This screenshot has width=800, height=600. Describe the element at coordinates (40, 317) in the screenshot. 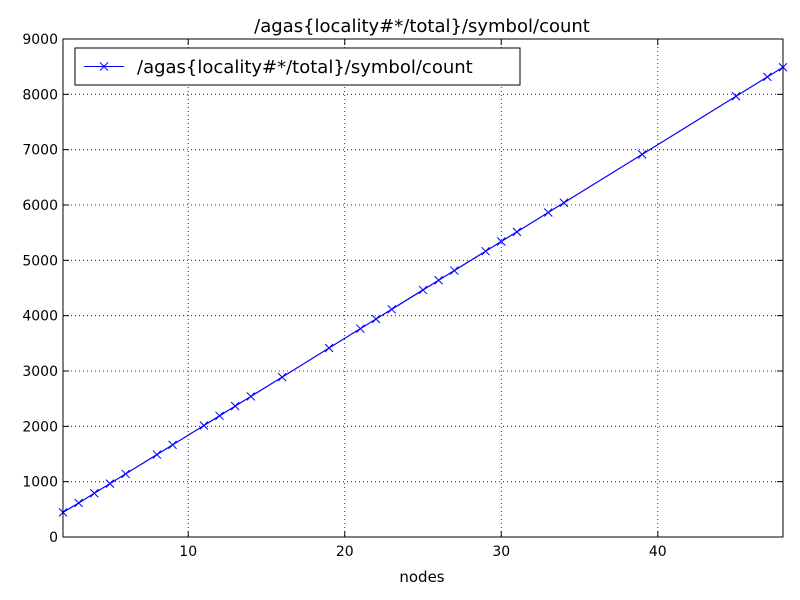

I see `y-tick-label: 4000` at that location.